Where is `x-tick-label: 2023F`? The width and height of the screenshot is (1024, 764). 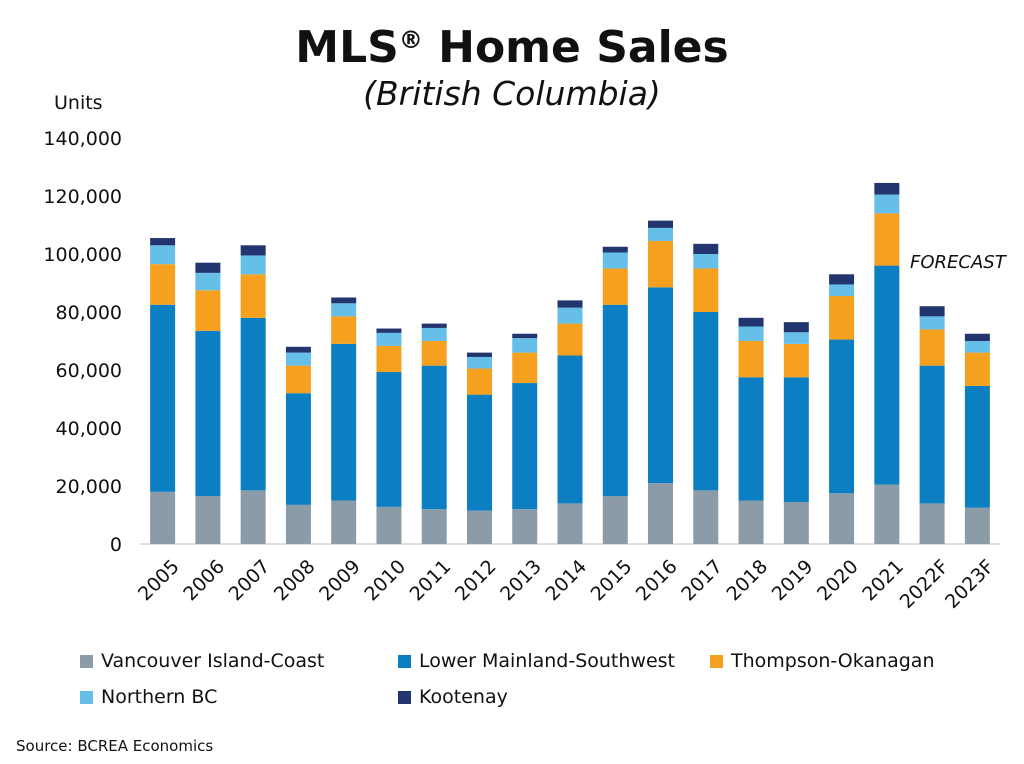 x-tick-label: 2023F is located at coordinates (969, 584).